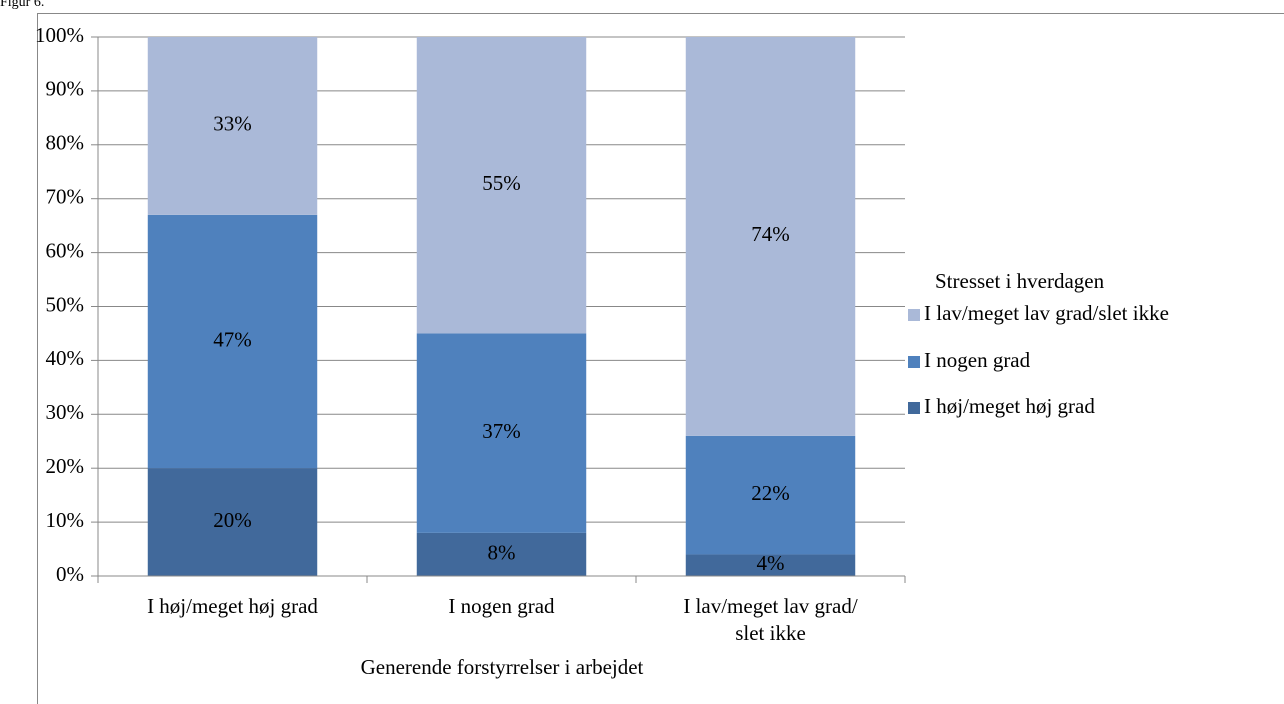 Image resolution: width=1284 pixels, height=704 pixels. Describe the element at coordinates (65, 520) in the screenshot. I see `y-tick-label: 10%` at that location.